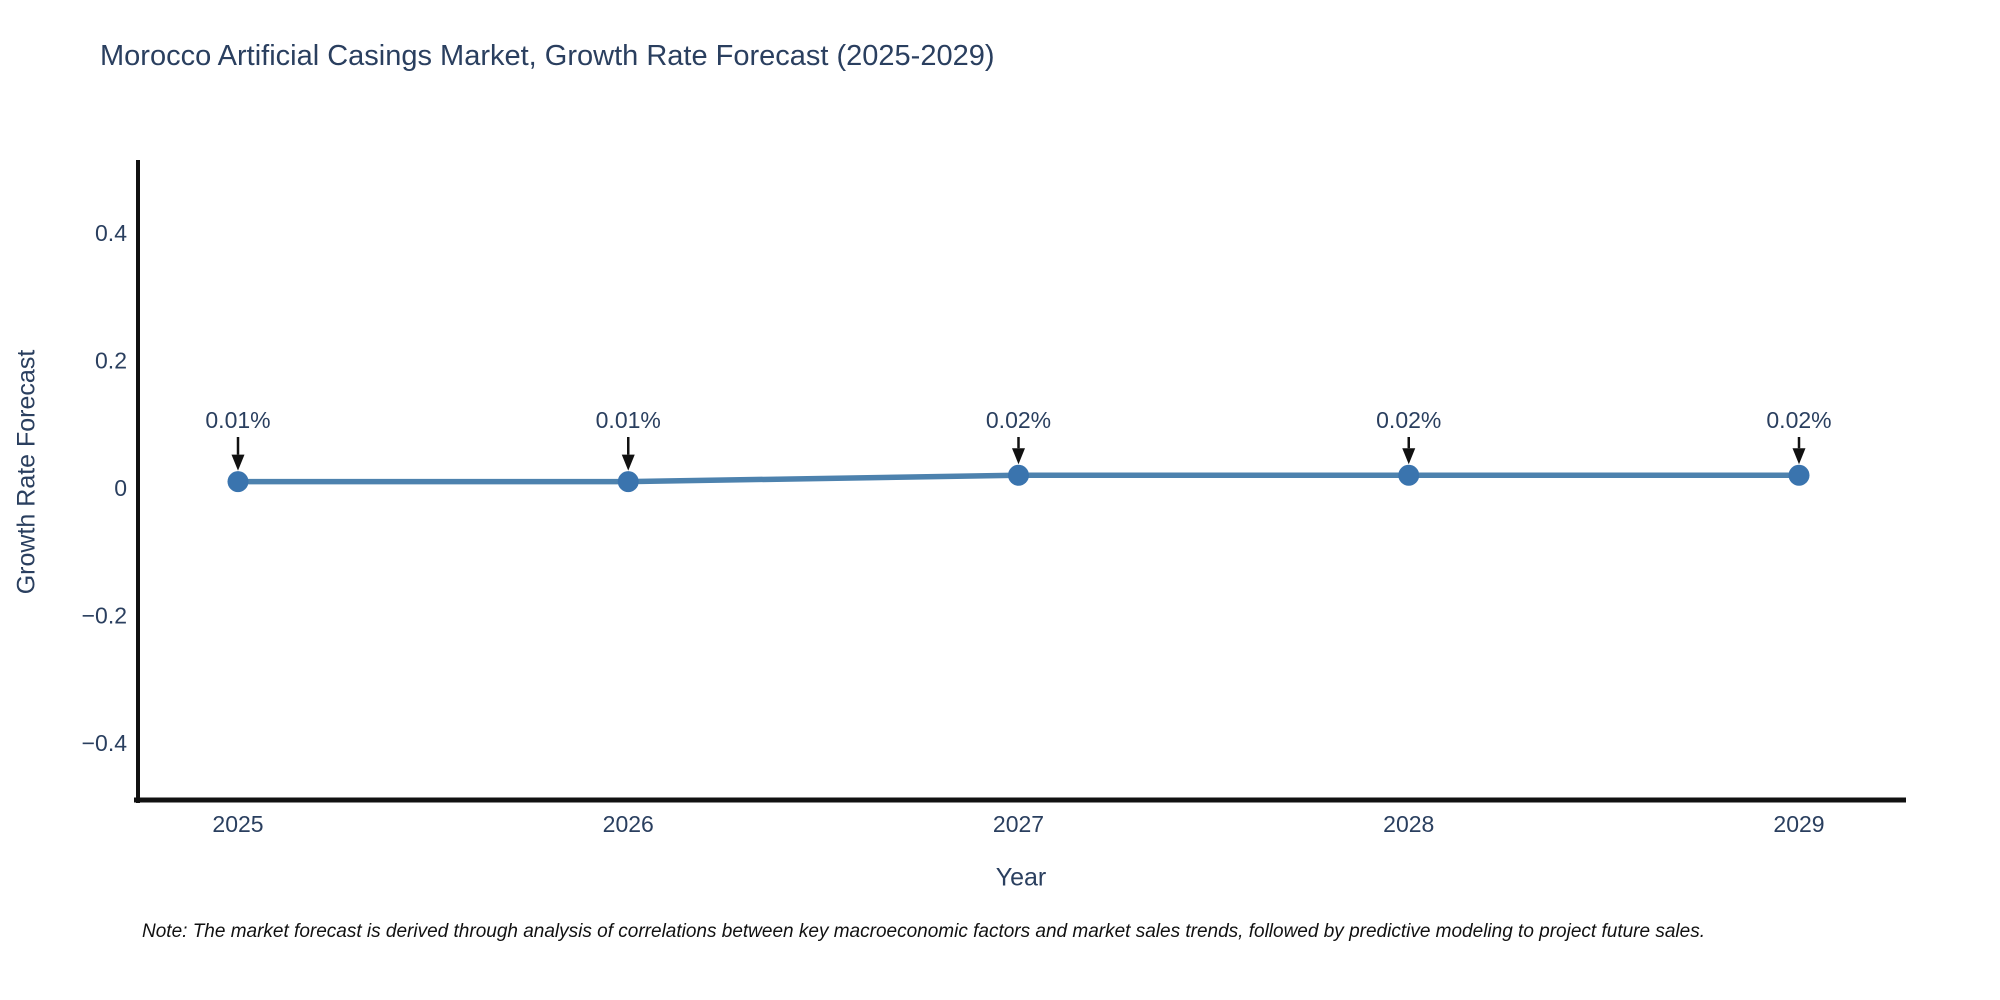  What do you see at coordinates (628, 824) in the screenshot?
I see `x-tick-label: 2026` at bounding box center [628, 824].